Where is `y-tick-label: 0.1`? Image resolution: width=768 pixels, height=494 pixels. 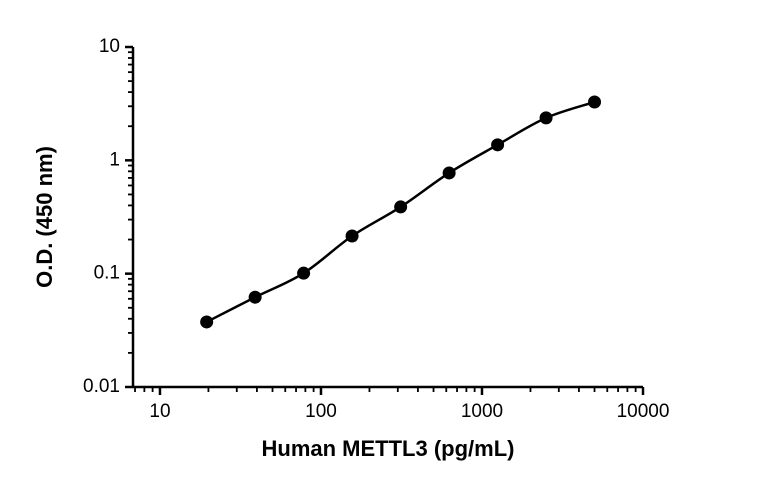 y-tick-label: 0.1 is located at coordinates (107, 273).